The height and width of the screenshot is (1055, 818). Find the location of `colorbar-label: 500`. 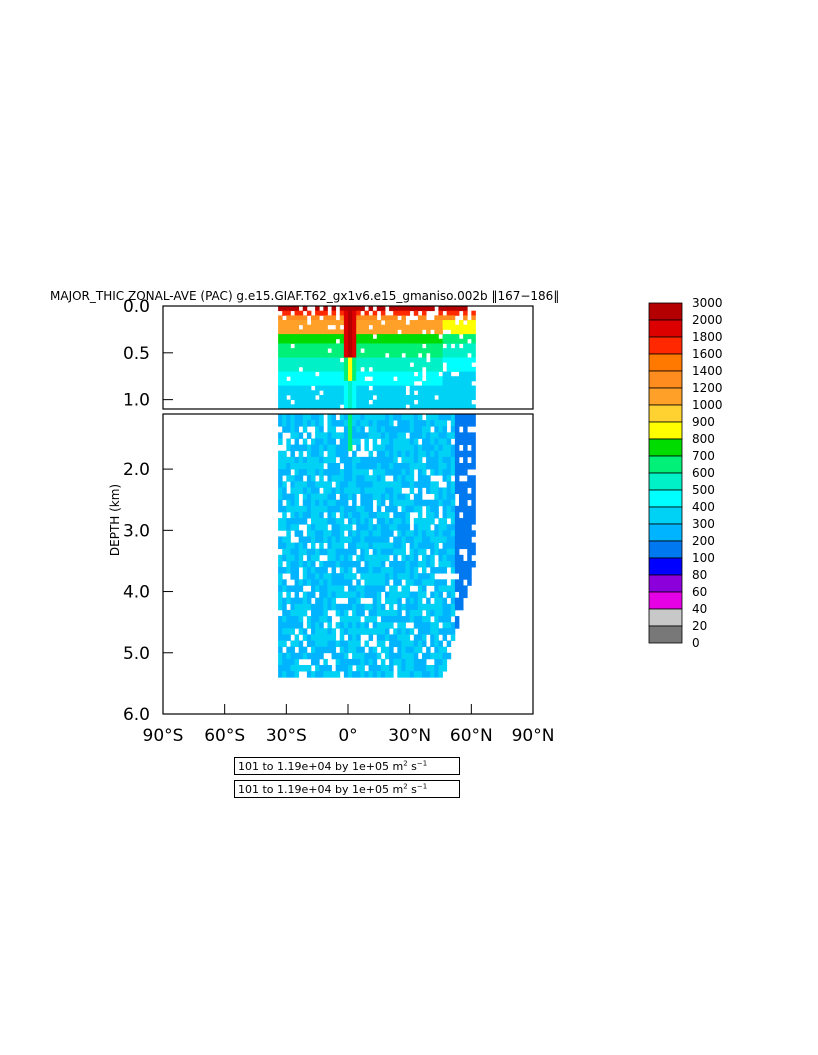

colorbar-label: 500 is located at coordinates (703, 490).